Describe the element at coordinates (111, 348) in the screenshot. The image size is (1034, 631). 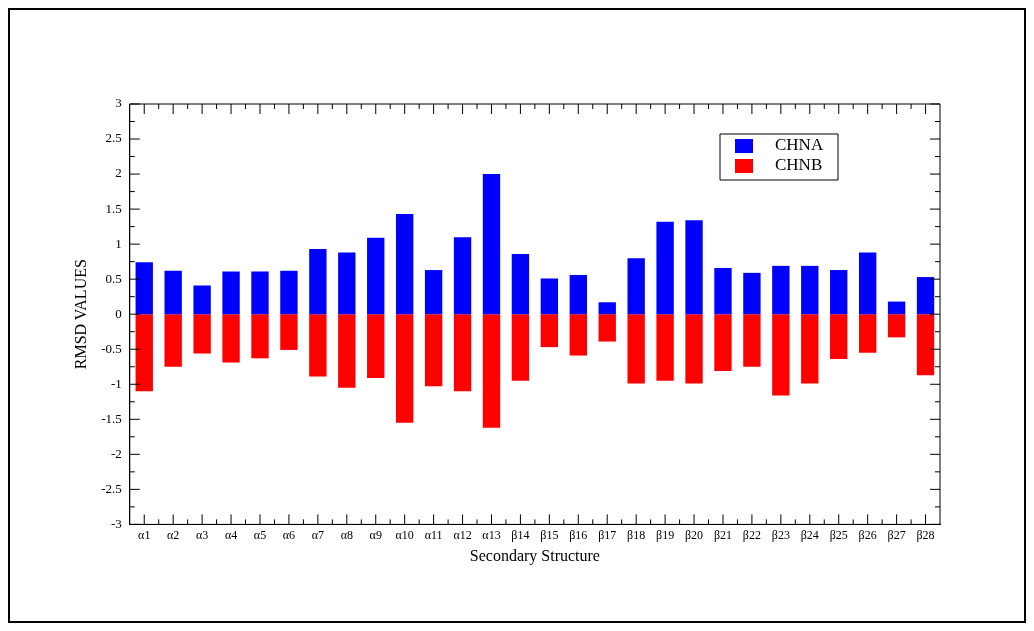
I see `y-tick-label: -0.5` at that location.